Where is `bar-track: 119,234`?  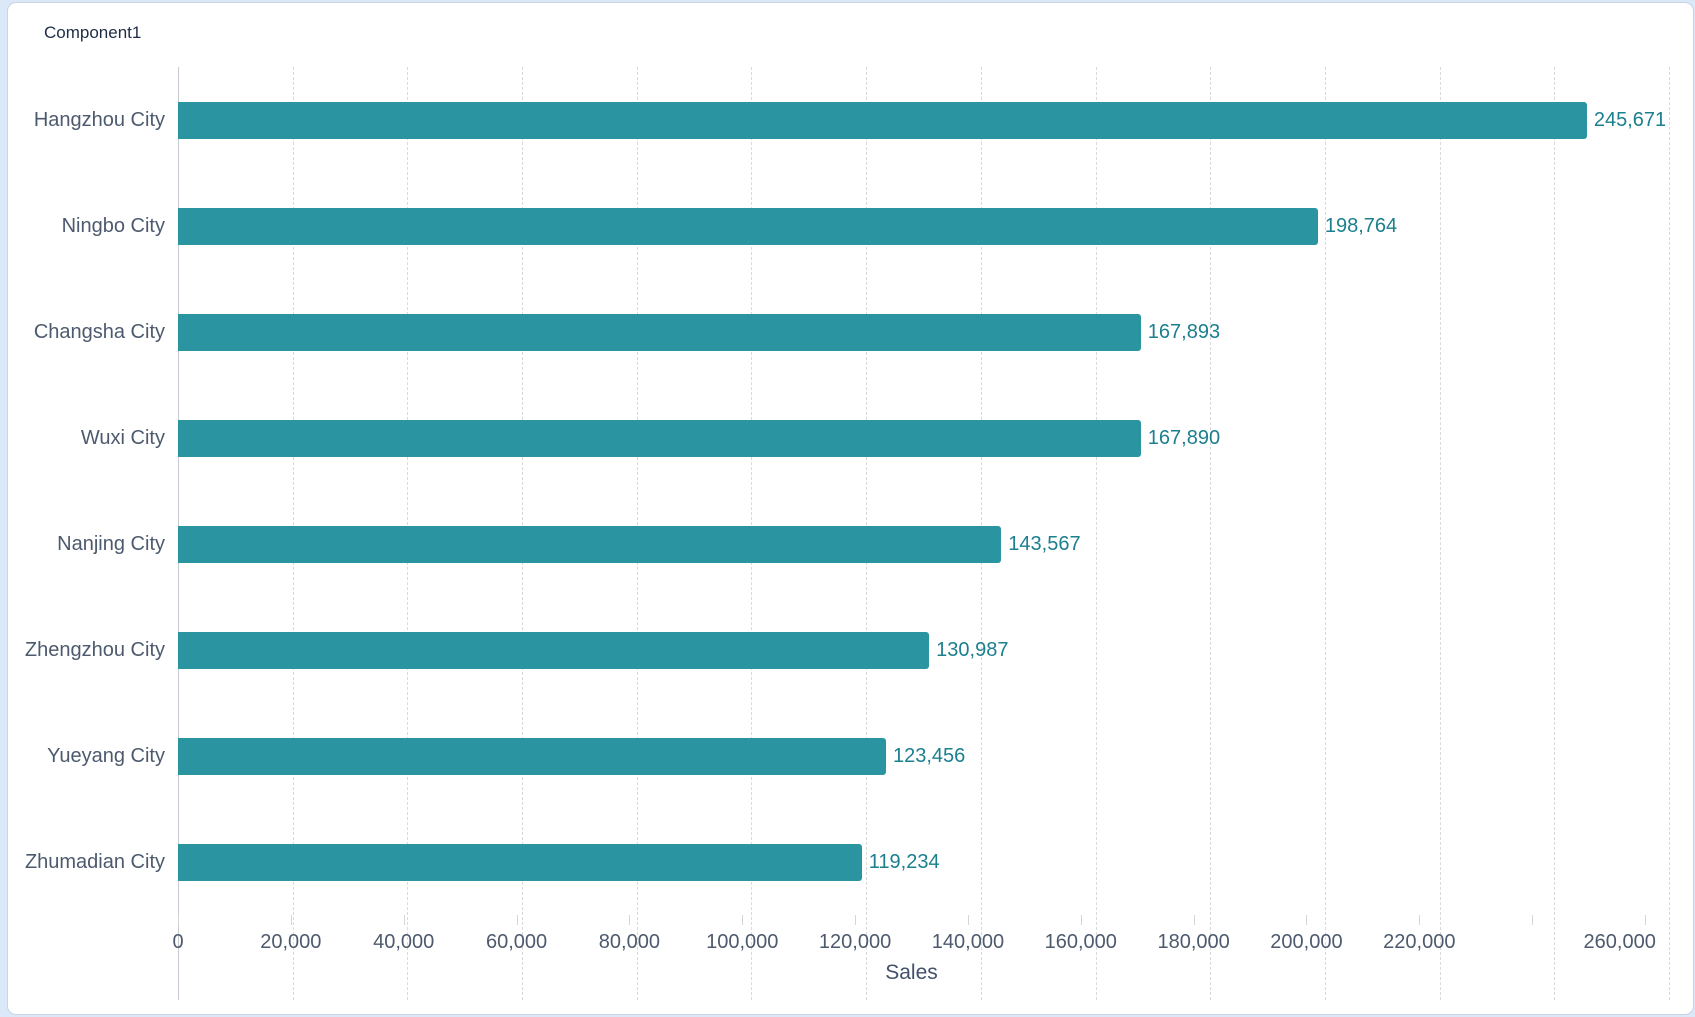 bar-track: 119,234 is located at coordinates (923, 862).